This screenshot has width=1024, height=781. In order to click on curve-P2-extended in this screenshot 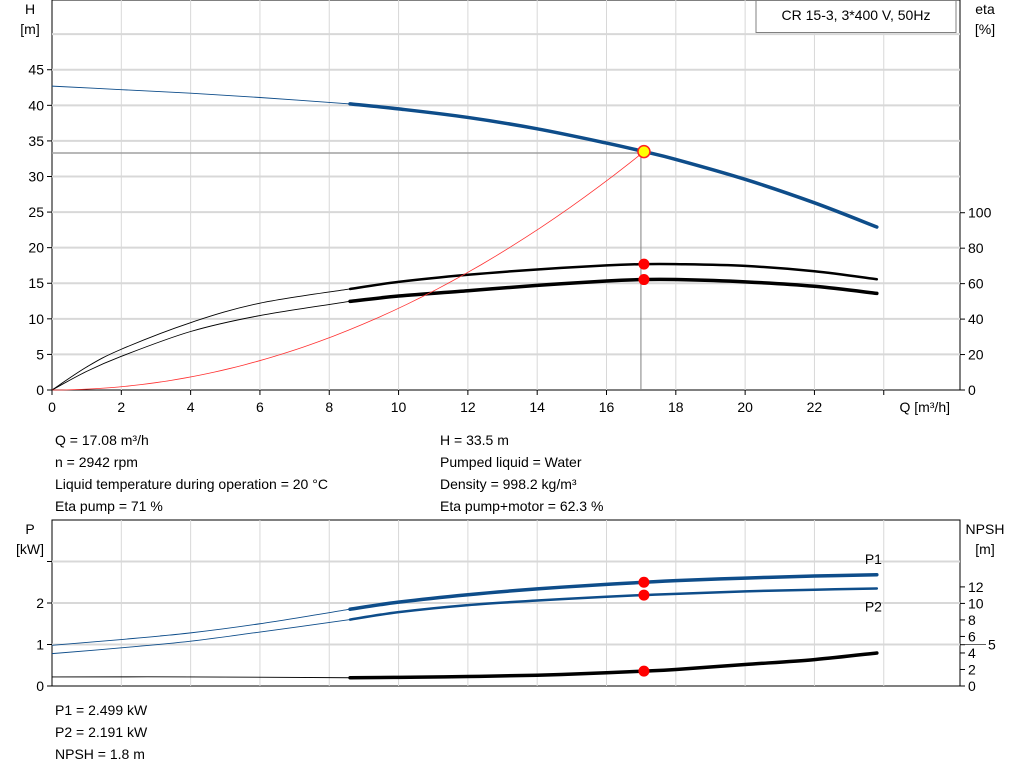, I will do `click(201, 637)`.